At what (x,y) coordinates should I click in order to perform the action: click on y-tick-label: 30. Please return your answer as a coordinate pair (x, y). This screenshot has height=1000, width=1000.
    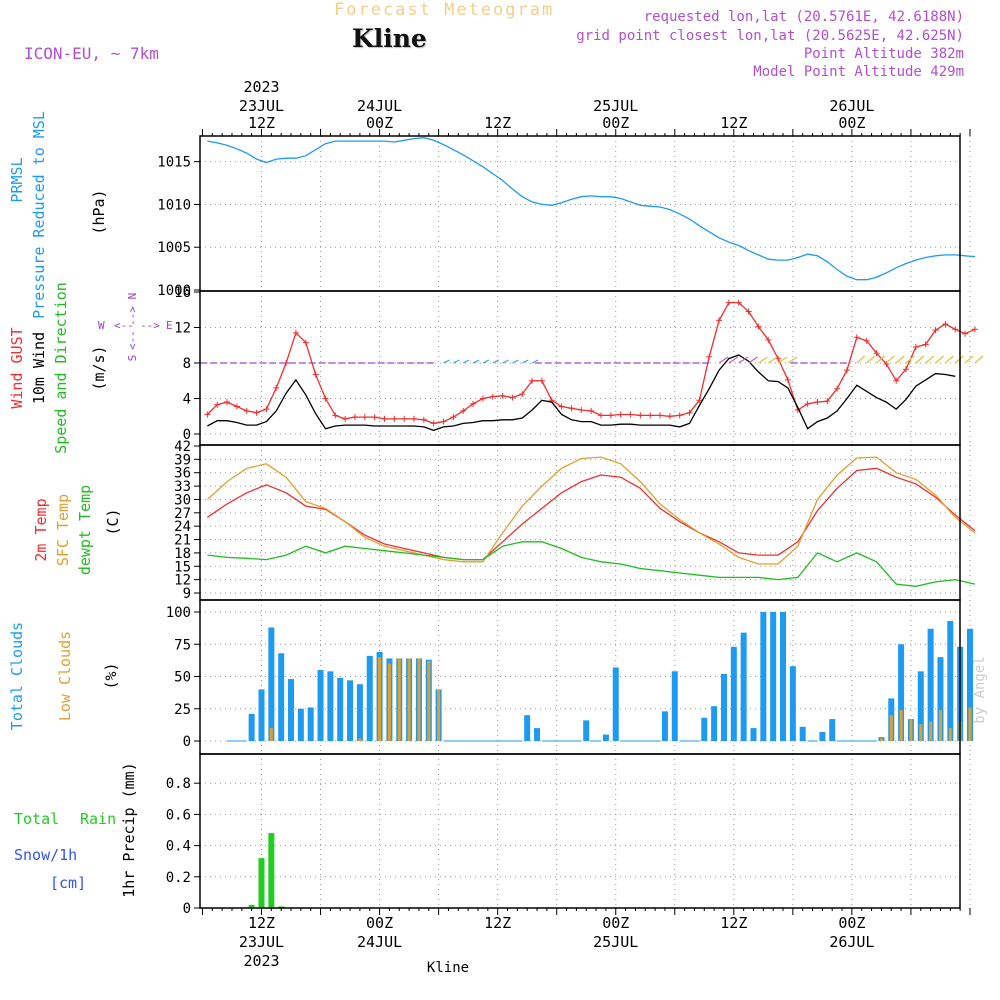
    Looking at the image, I should click on (182, 500).